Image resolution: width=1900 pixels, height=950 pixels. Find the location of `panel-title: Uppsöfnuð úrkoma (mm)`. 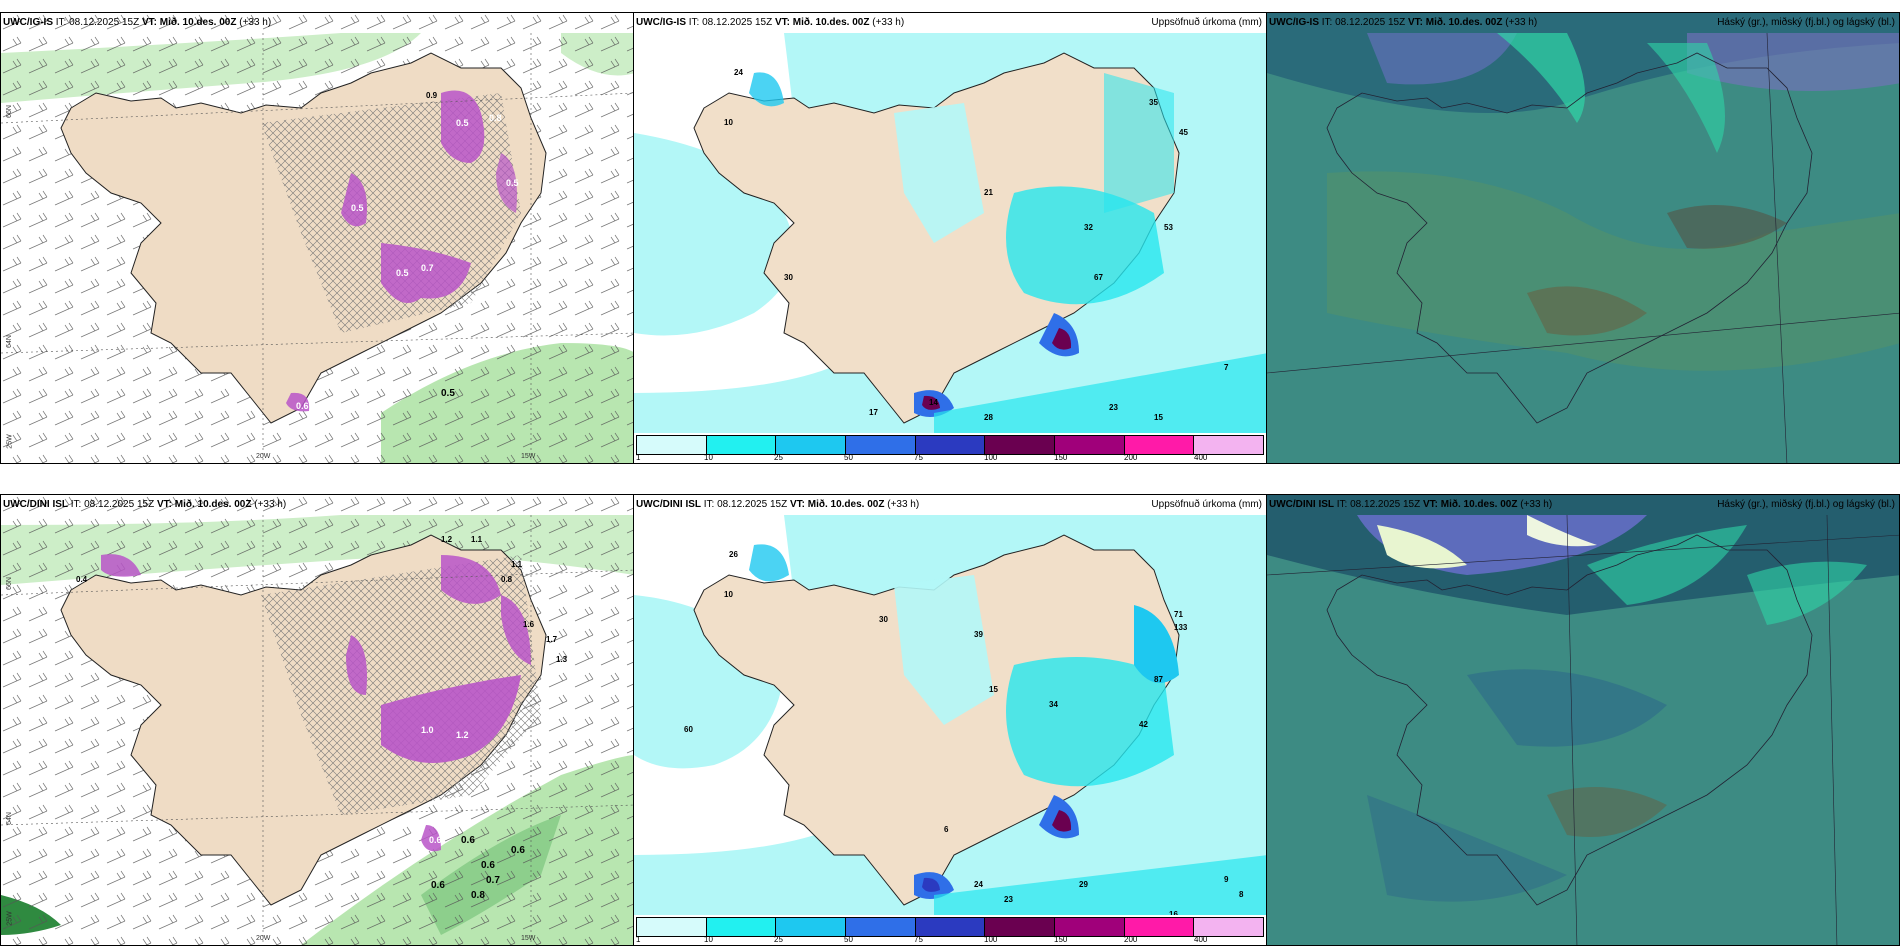

panel-title: Uppsöfnuð úrkoma (mm) is located at coordinates (1206, 504).